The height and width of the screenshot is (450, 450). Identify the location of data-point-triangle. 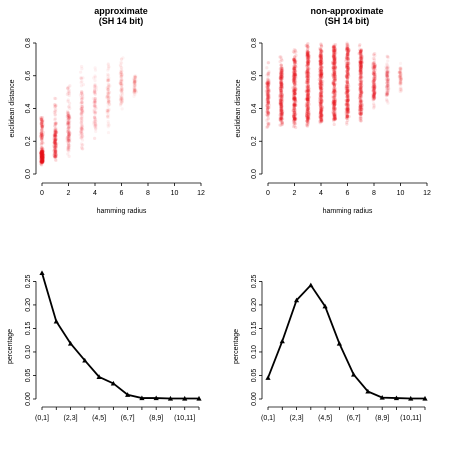
(268, 377).